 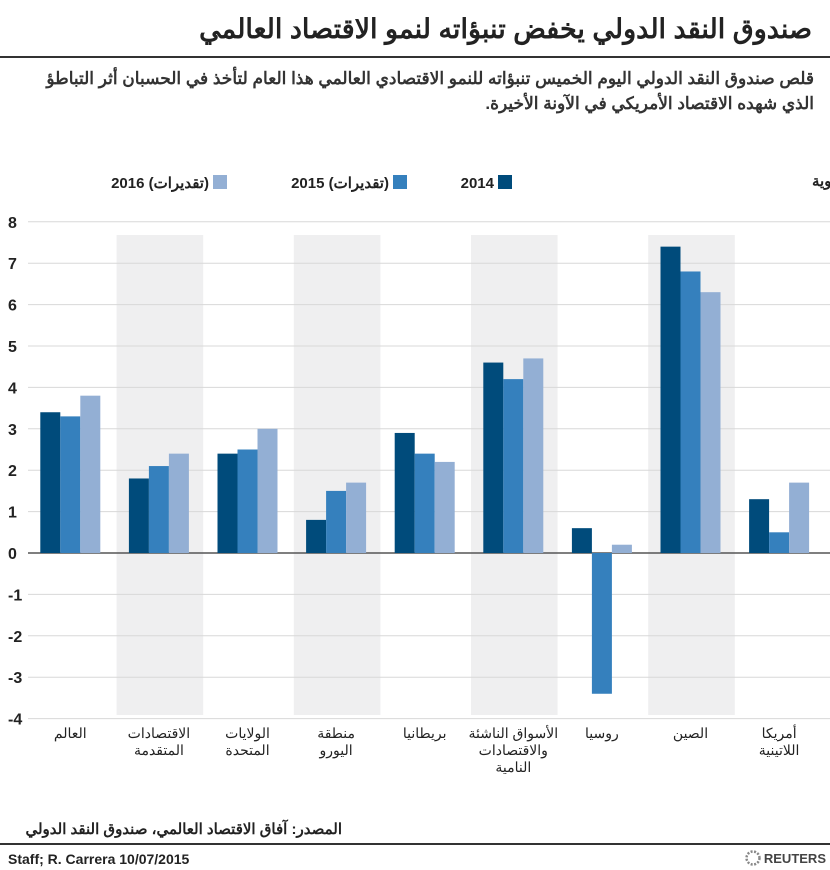 What do you see at coordinates (514, 733) in the screenshot?
I see `x-tick-label: الأسواق الناشئة` at bounding box center [514, 733].